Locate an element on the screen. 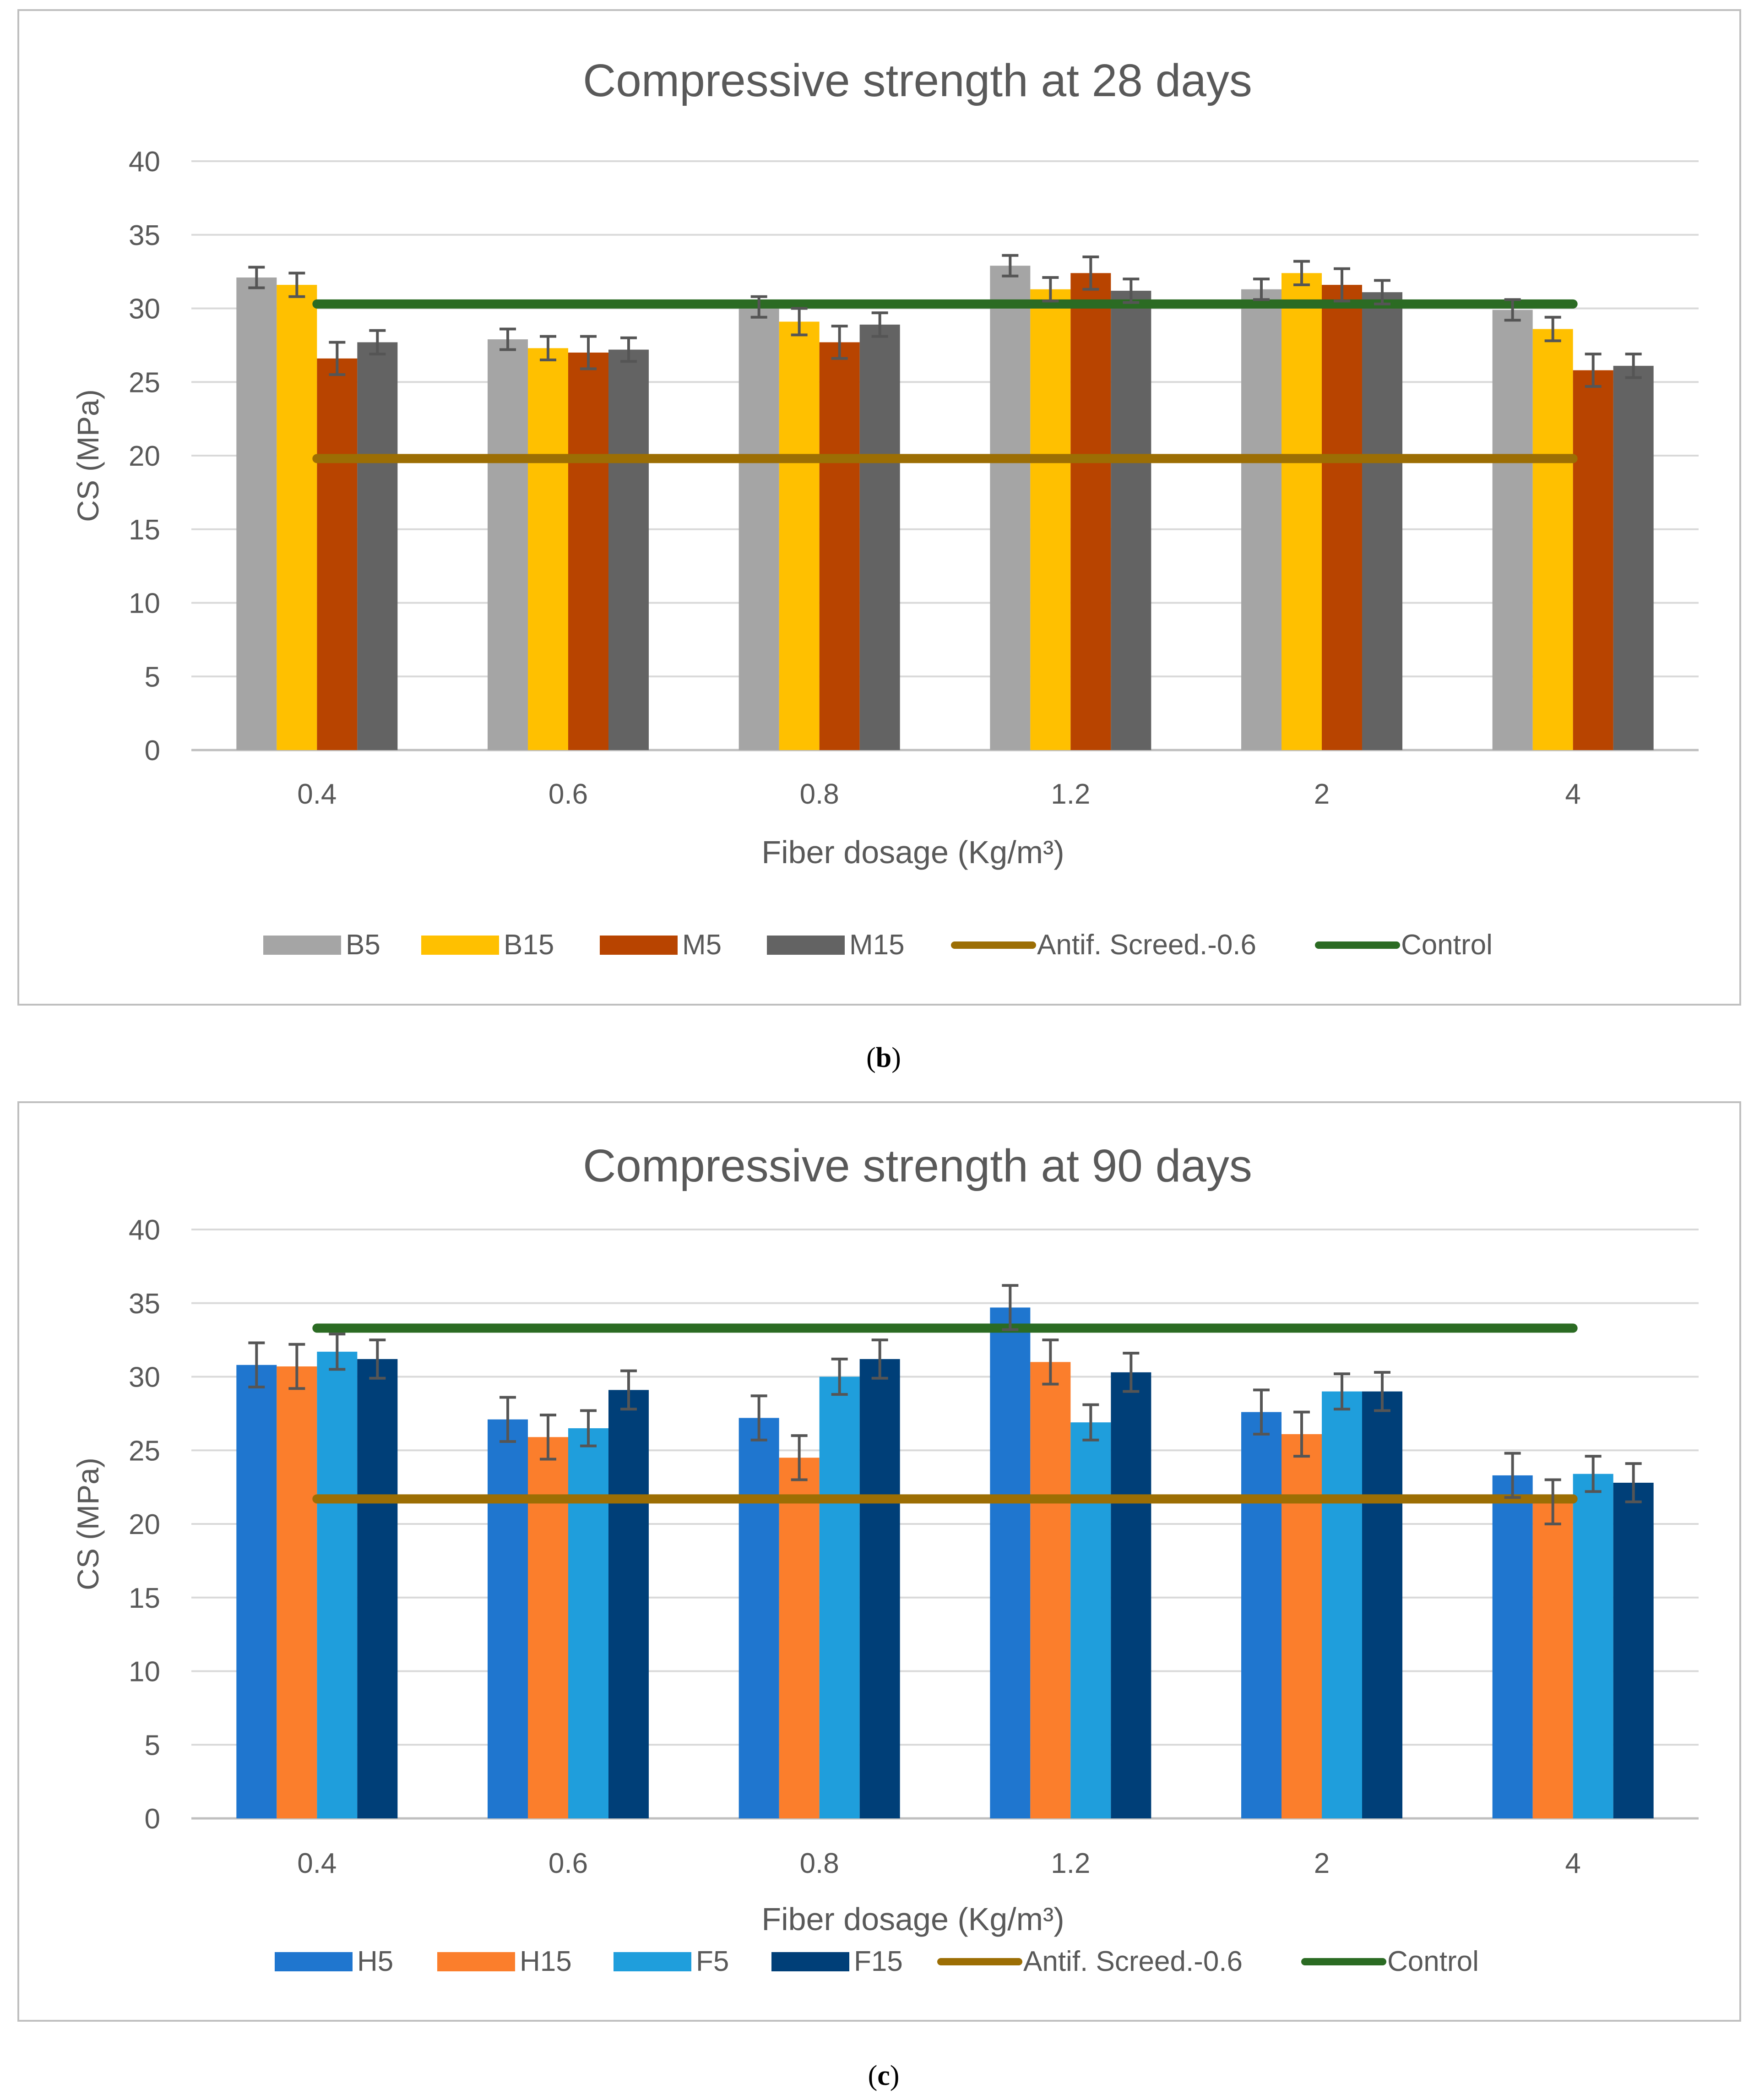  legend-label: B15 is located at coordinates (529, 945).